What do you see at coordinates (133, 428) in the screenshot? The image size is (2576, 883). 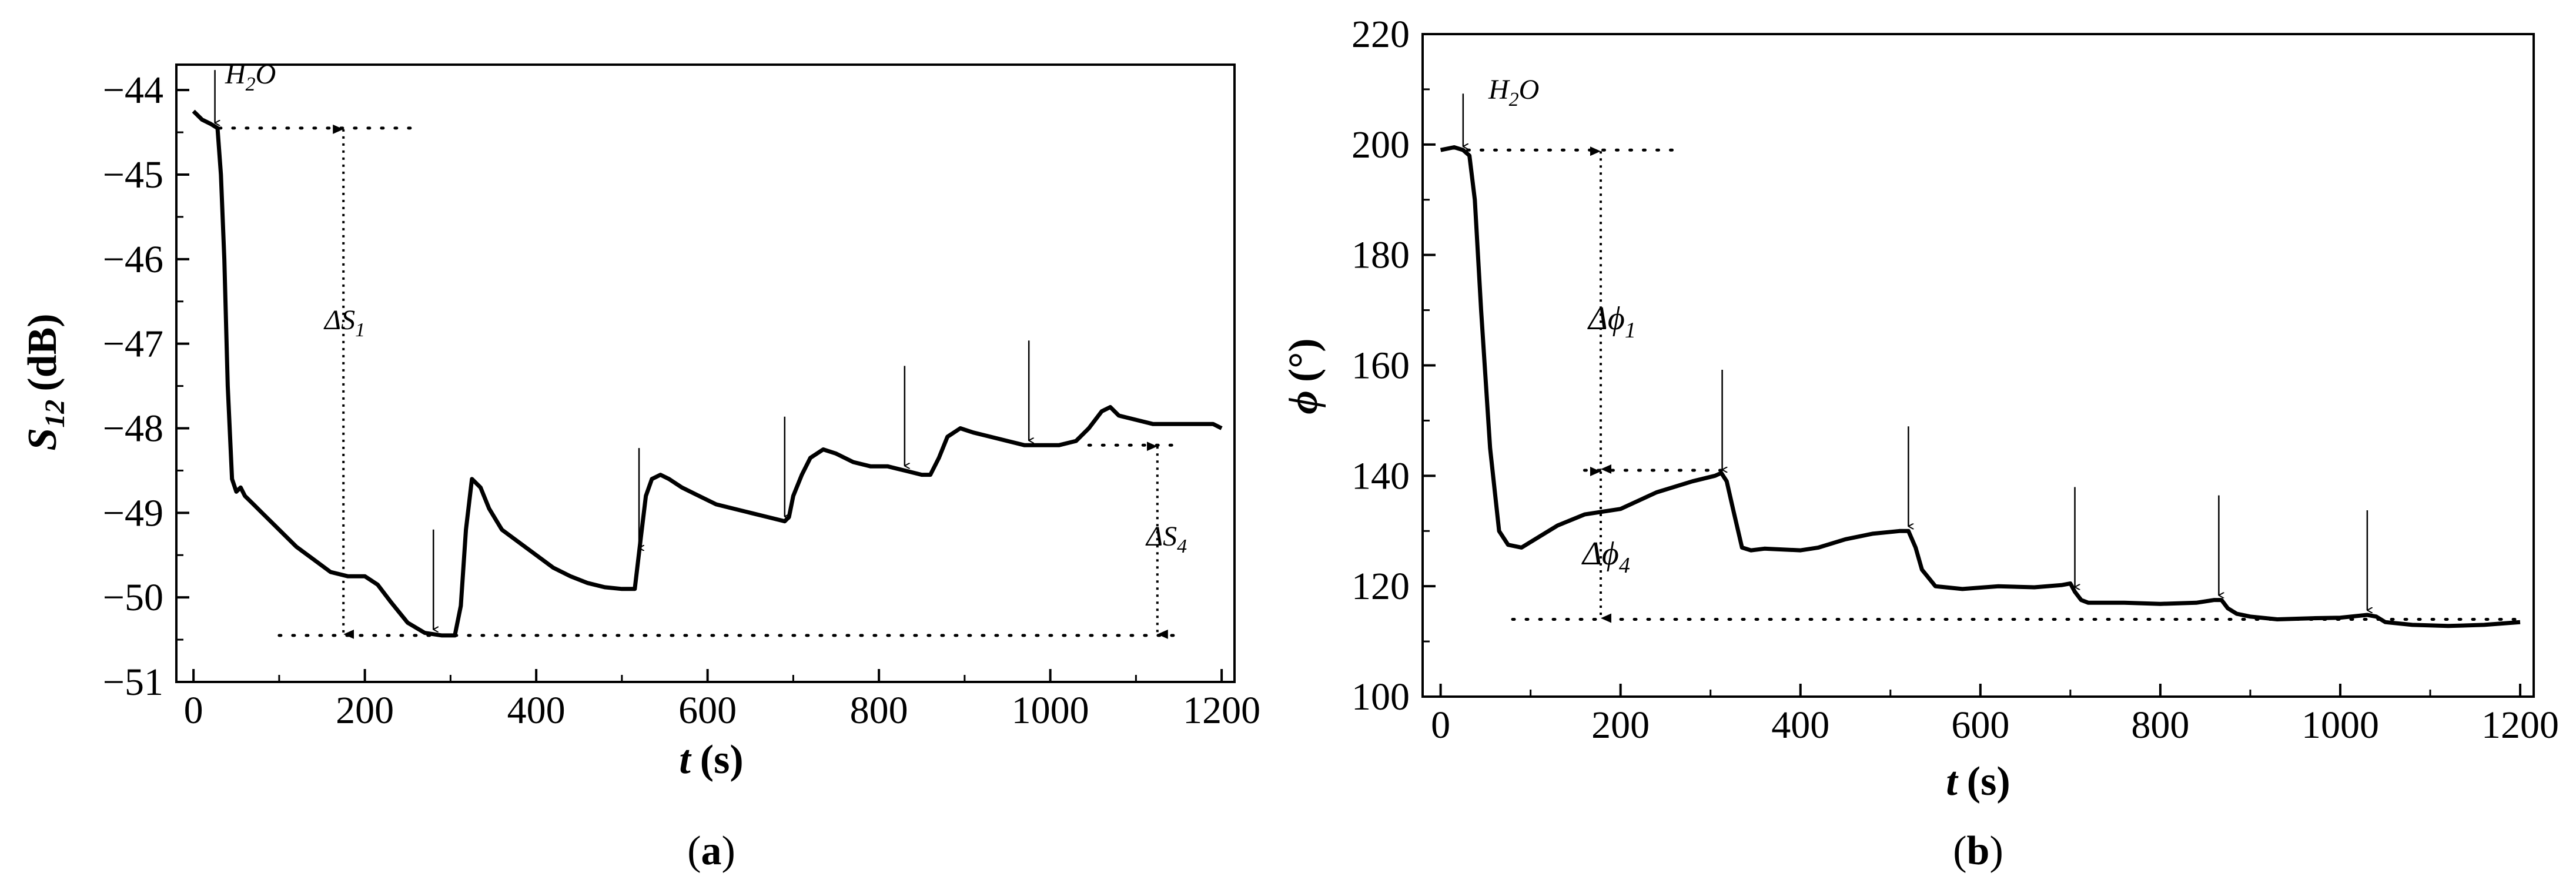 I see `y-tick-label: −48` at bounding box center [133, 428].